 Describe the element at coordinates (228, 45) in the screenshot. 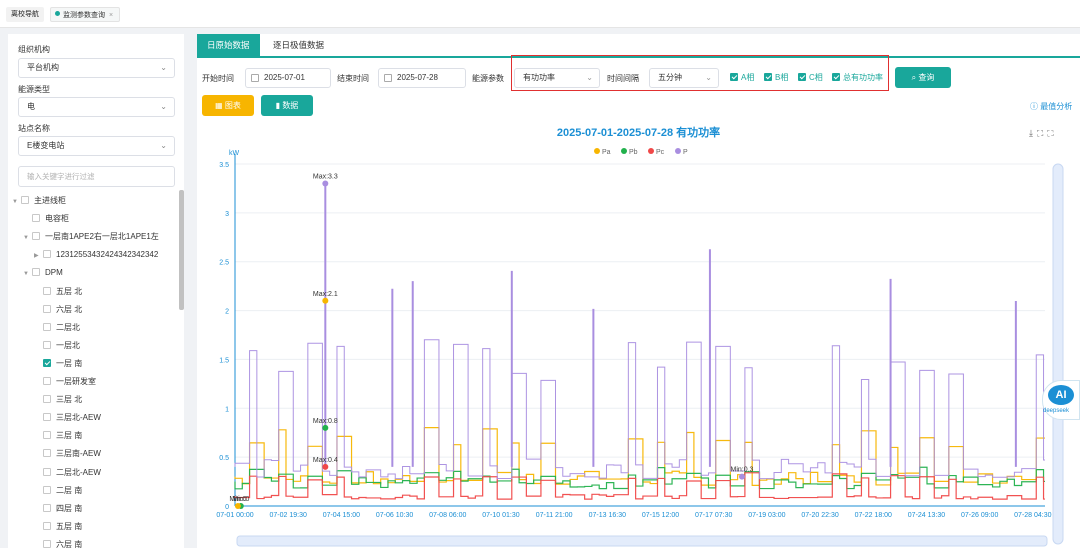

I see `tab-daily-raw: 日原始数据` at that location.